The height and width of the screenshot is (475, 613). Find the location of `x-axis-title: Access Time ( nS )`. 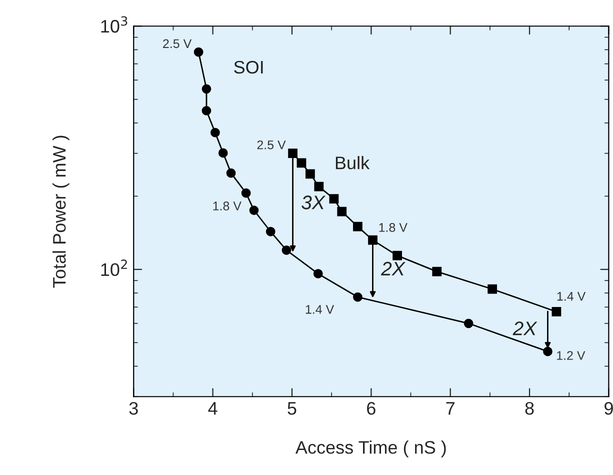

x-axis-title: Access Time ( nS ) is located at coordinates (370, 449).